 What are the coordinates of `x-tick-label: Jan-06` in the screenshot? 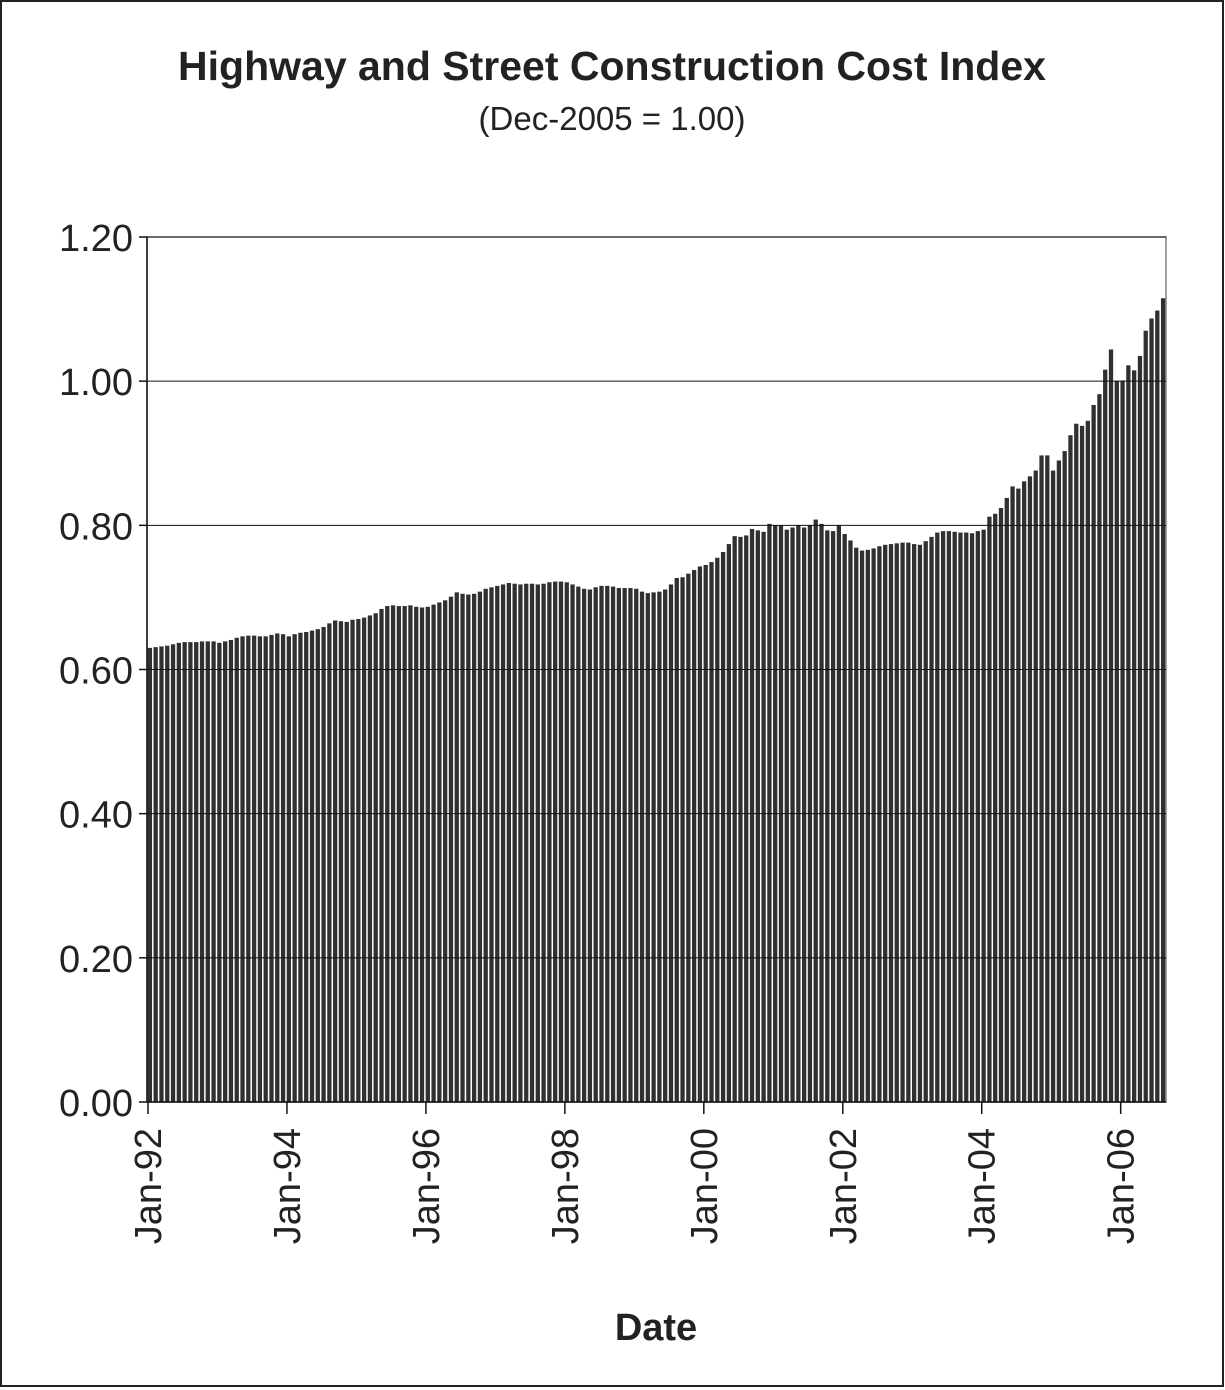 It's located at (1122, 1186).